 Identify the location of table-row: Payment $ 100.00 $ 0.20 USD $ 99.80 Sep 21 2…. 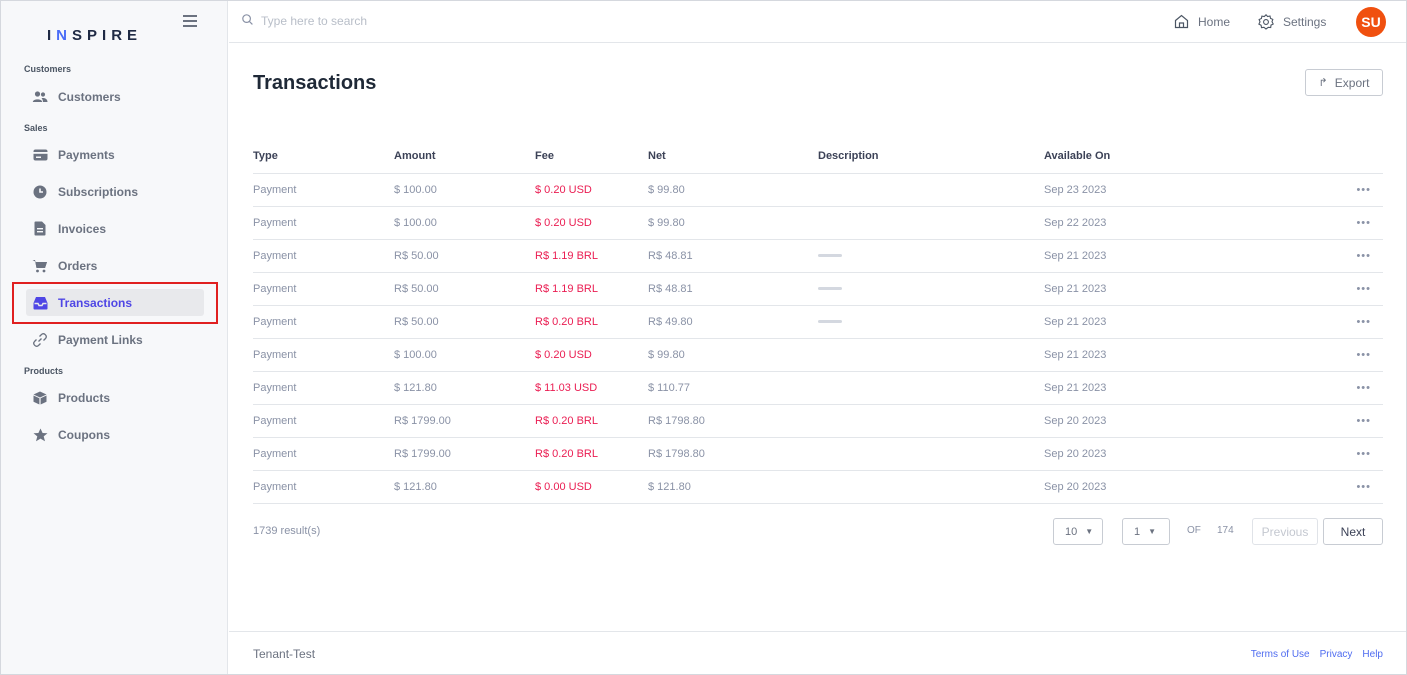
(818, 355).